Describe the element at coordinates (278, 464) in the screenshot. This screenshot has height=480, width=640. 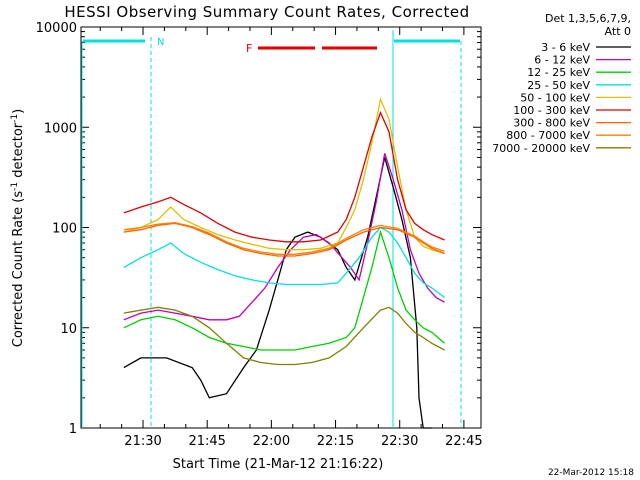
I see `x-axis-label: Start Time (21-Mar-12 21:16:22)` at that location.